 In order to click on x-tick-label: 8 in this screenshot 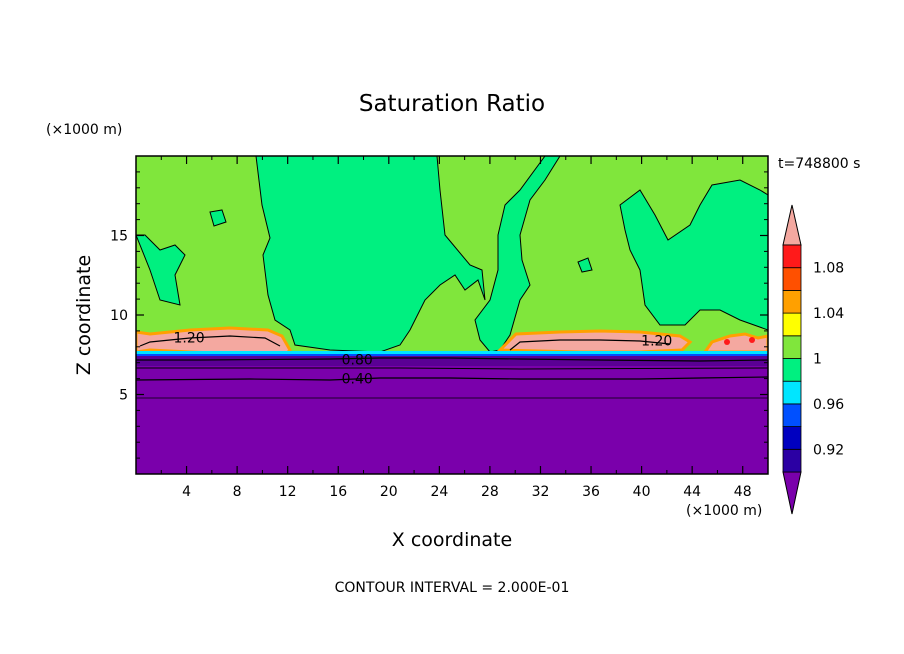, I will do `click(237, 492)`.